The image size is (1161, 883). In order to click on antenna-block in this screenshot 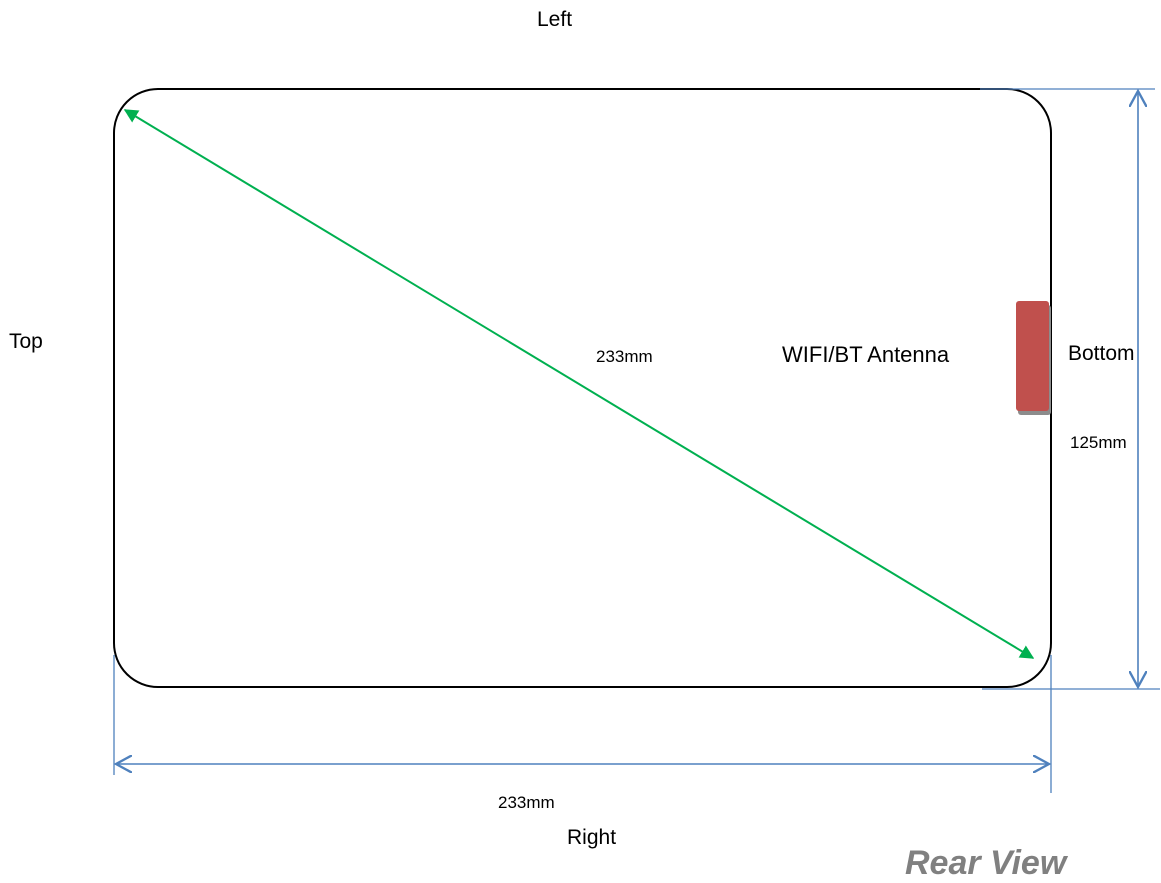, I will do `click(1032, 356)`.